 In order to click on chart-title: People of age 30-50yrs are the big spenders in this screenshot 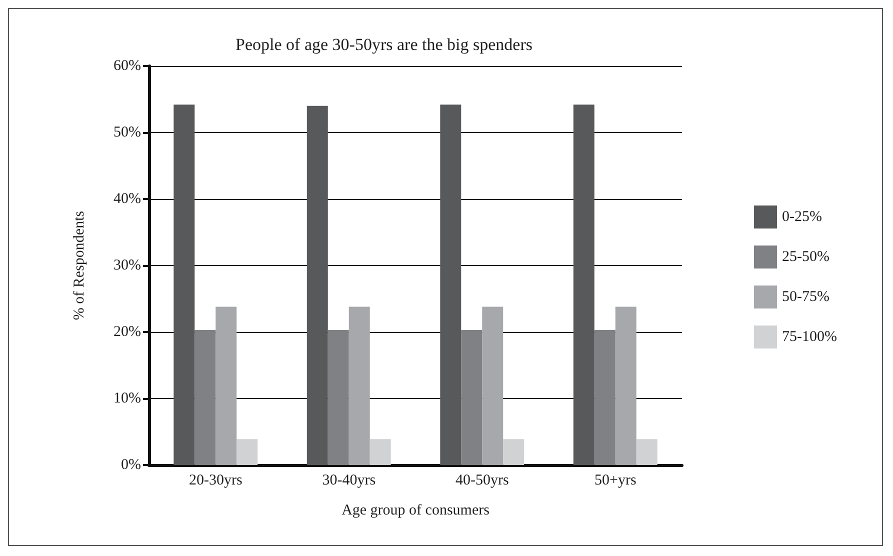, I will do `click(384, 44)`.